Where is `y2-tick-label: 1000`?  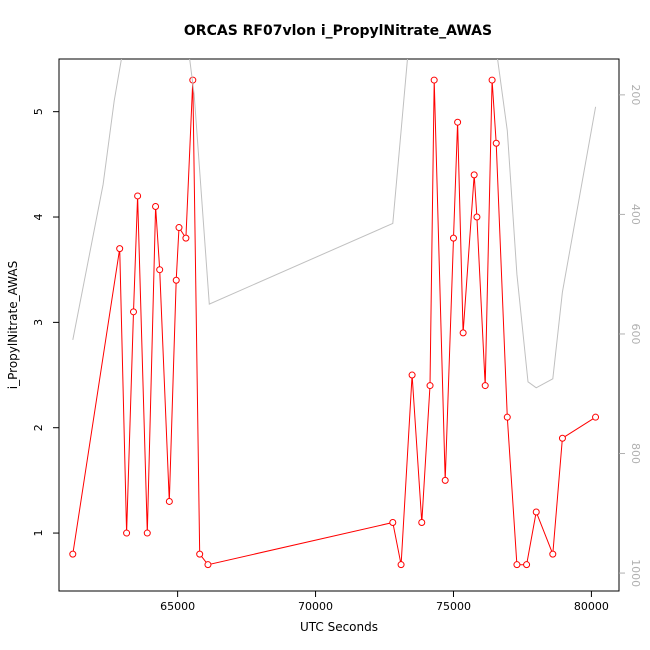
y2-tick-label: 1000 is located at coordinates (635, 573).